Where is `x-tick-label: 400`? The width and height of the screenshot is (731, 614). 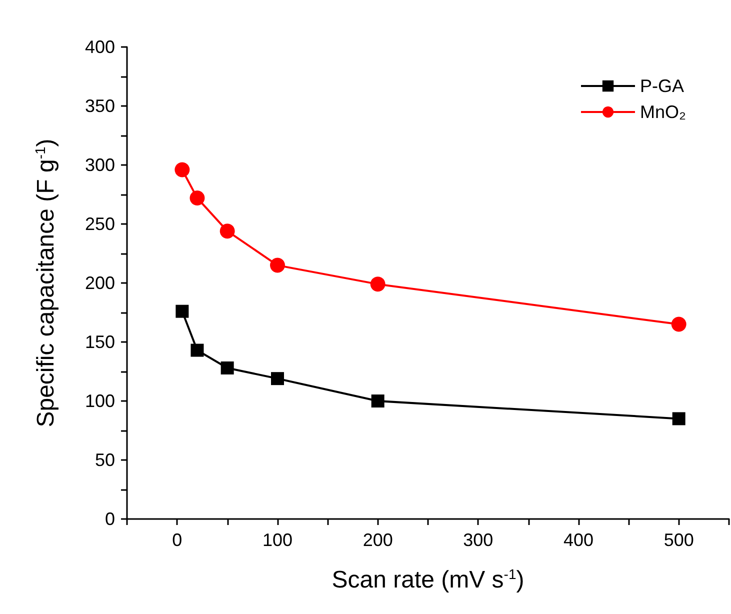
x-tick-label: 400 is located at coordinates (578, 540).